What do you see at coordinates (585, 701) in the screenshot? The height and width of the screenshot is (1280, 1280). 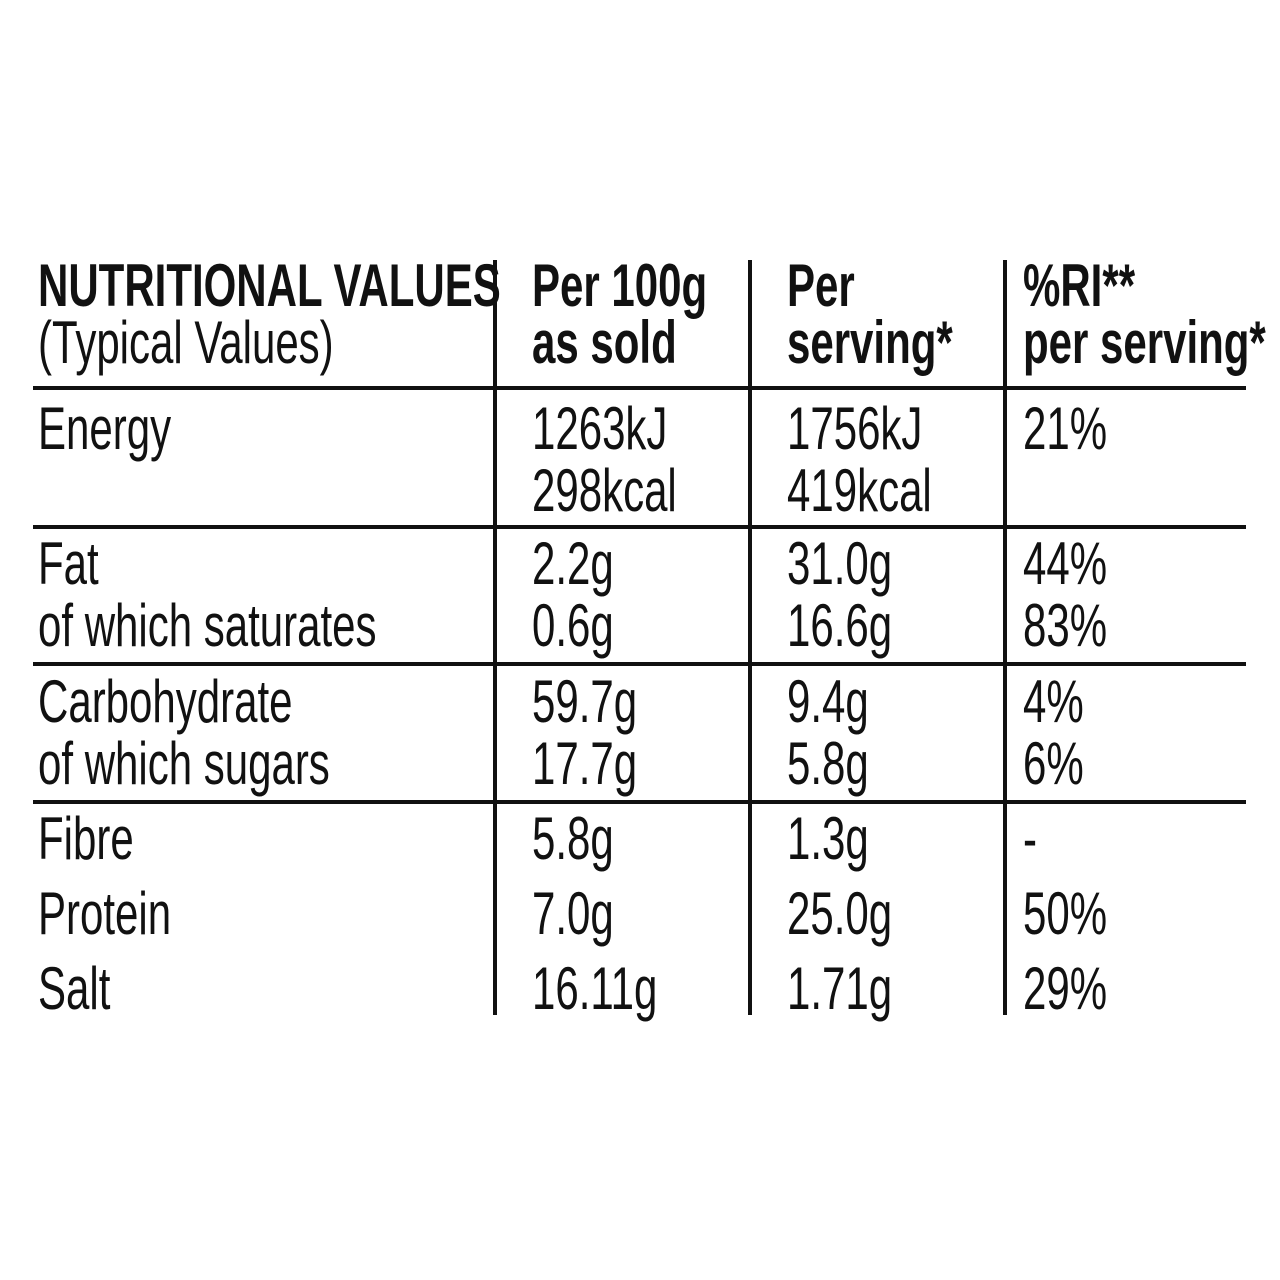 I see `cell-text: 59.7g` at bounding box center [585, 701].